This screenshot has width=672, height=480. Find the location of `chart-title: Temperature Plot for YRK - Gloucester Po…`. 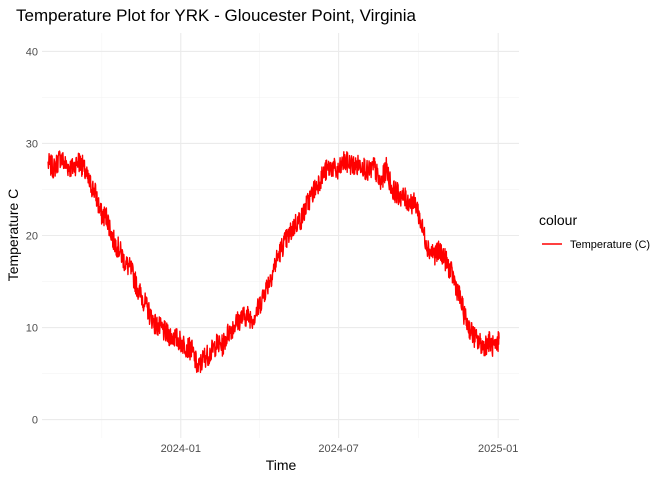

chart-title: Temperature Plot for YRK - Gloucester Po… is located at coordinates (216, 15).